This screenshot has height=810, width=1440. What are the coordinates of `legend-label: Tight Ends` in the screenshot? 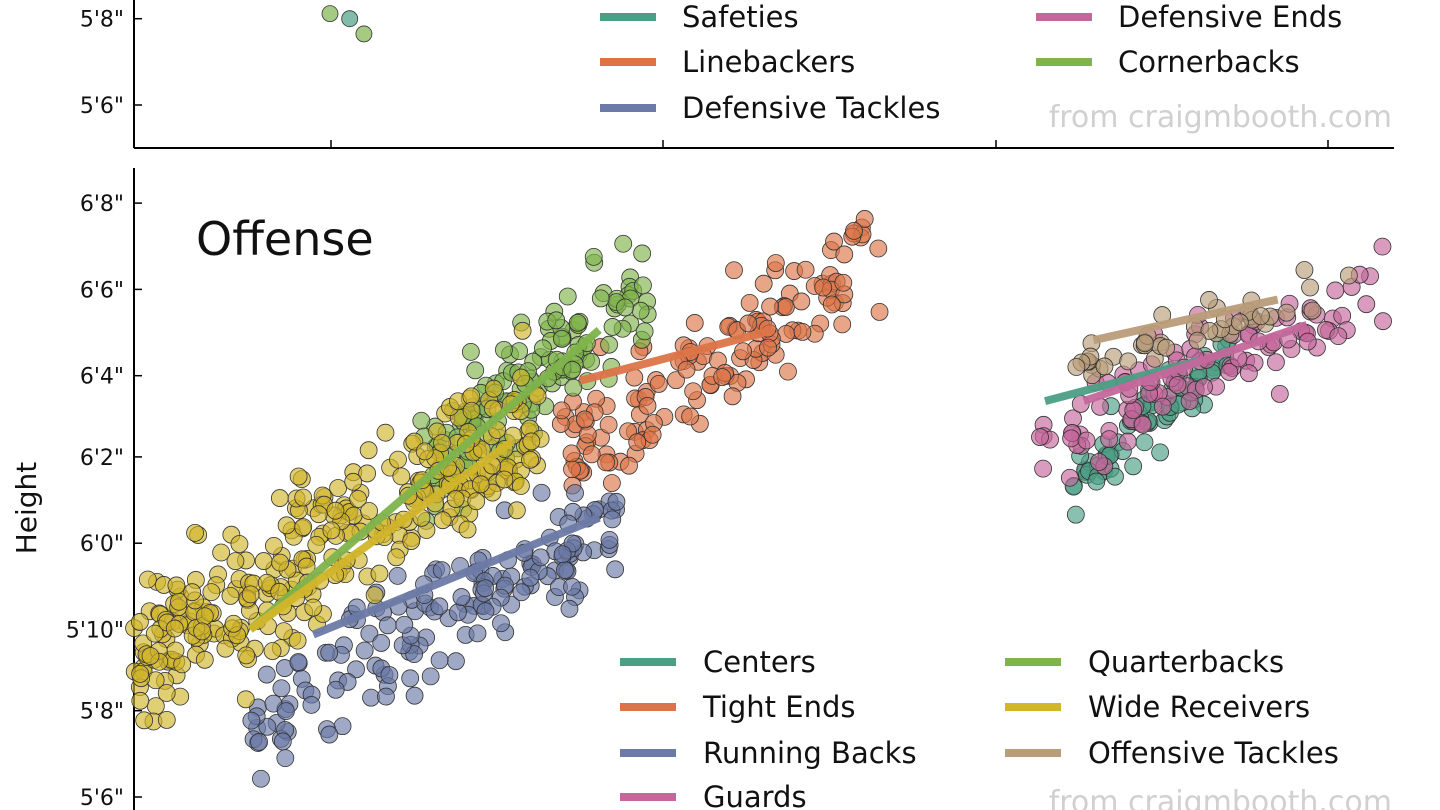 It's located at (778, 707).